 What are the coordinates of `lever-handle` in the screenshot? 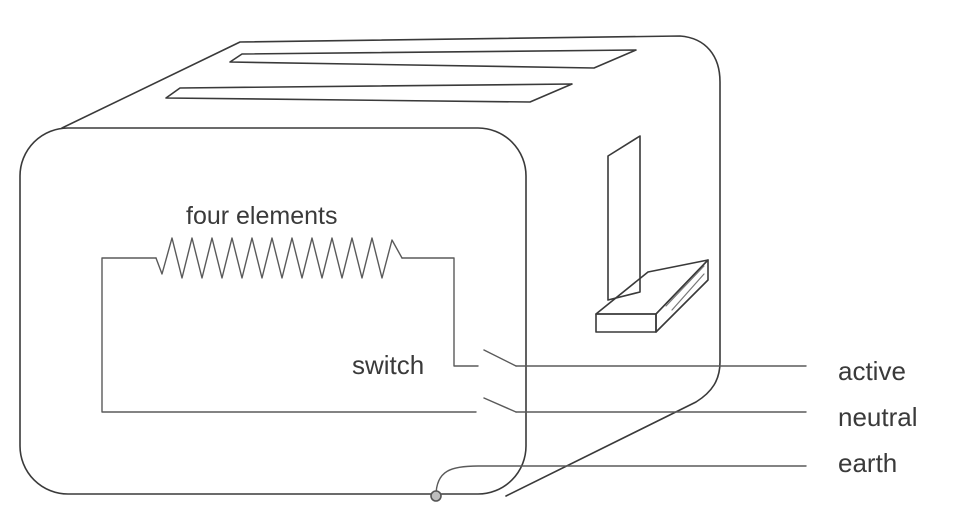 It's located at (652, 296).